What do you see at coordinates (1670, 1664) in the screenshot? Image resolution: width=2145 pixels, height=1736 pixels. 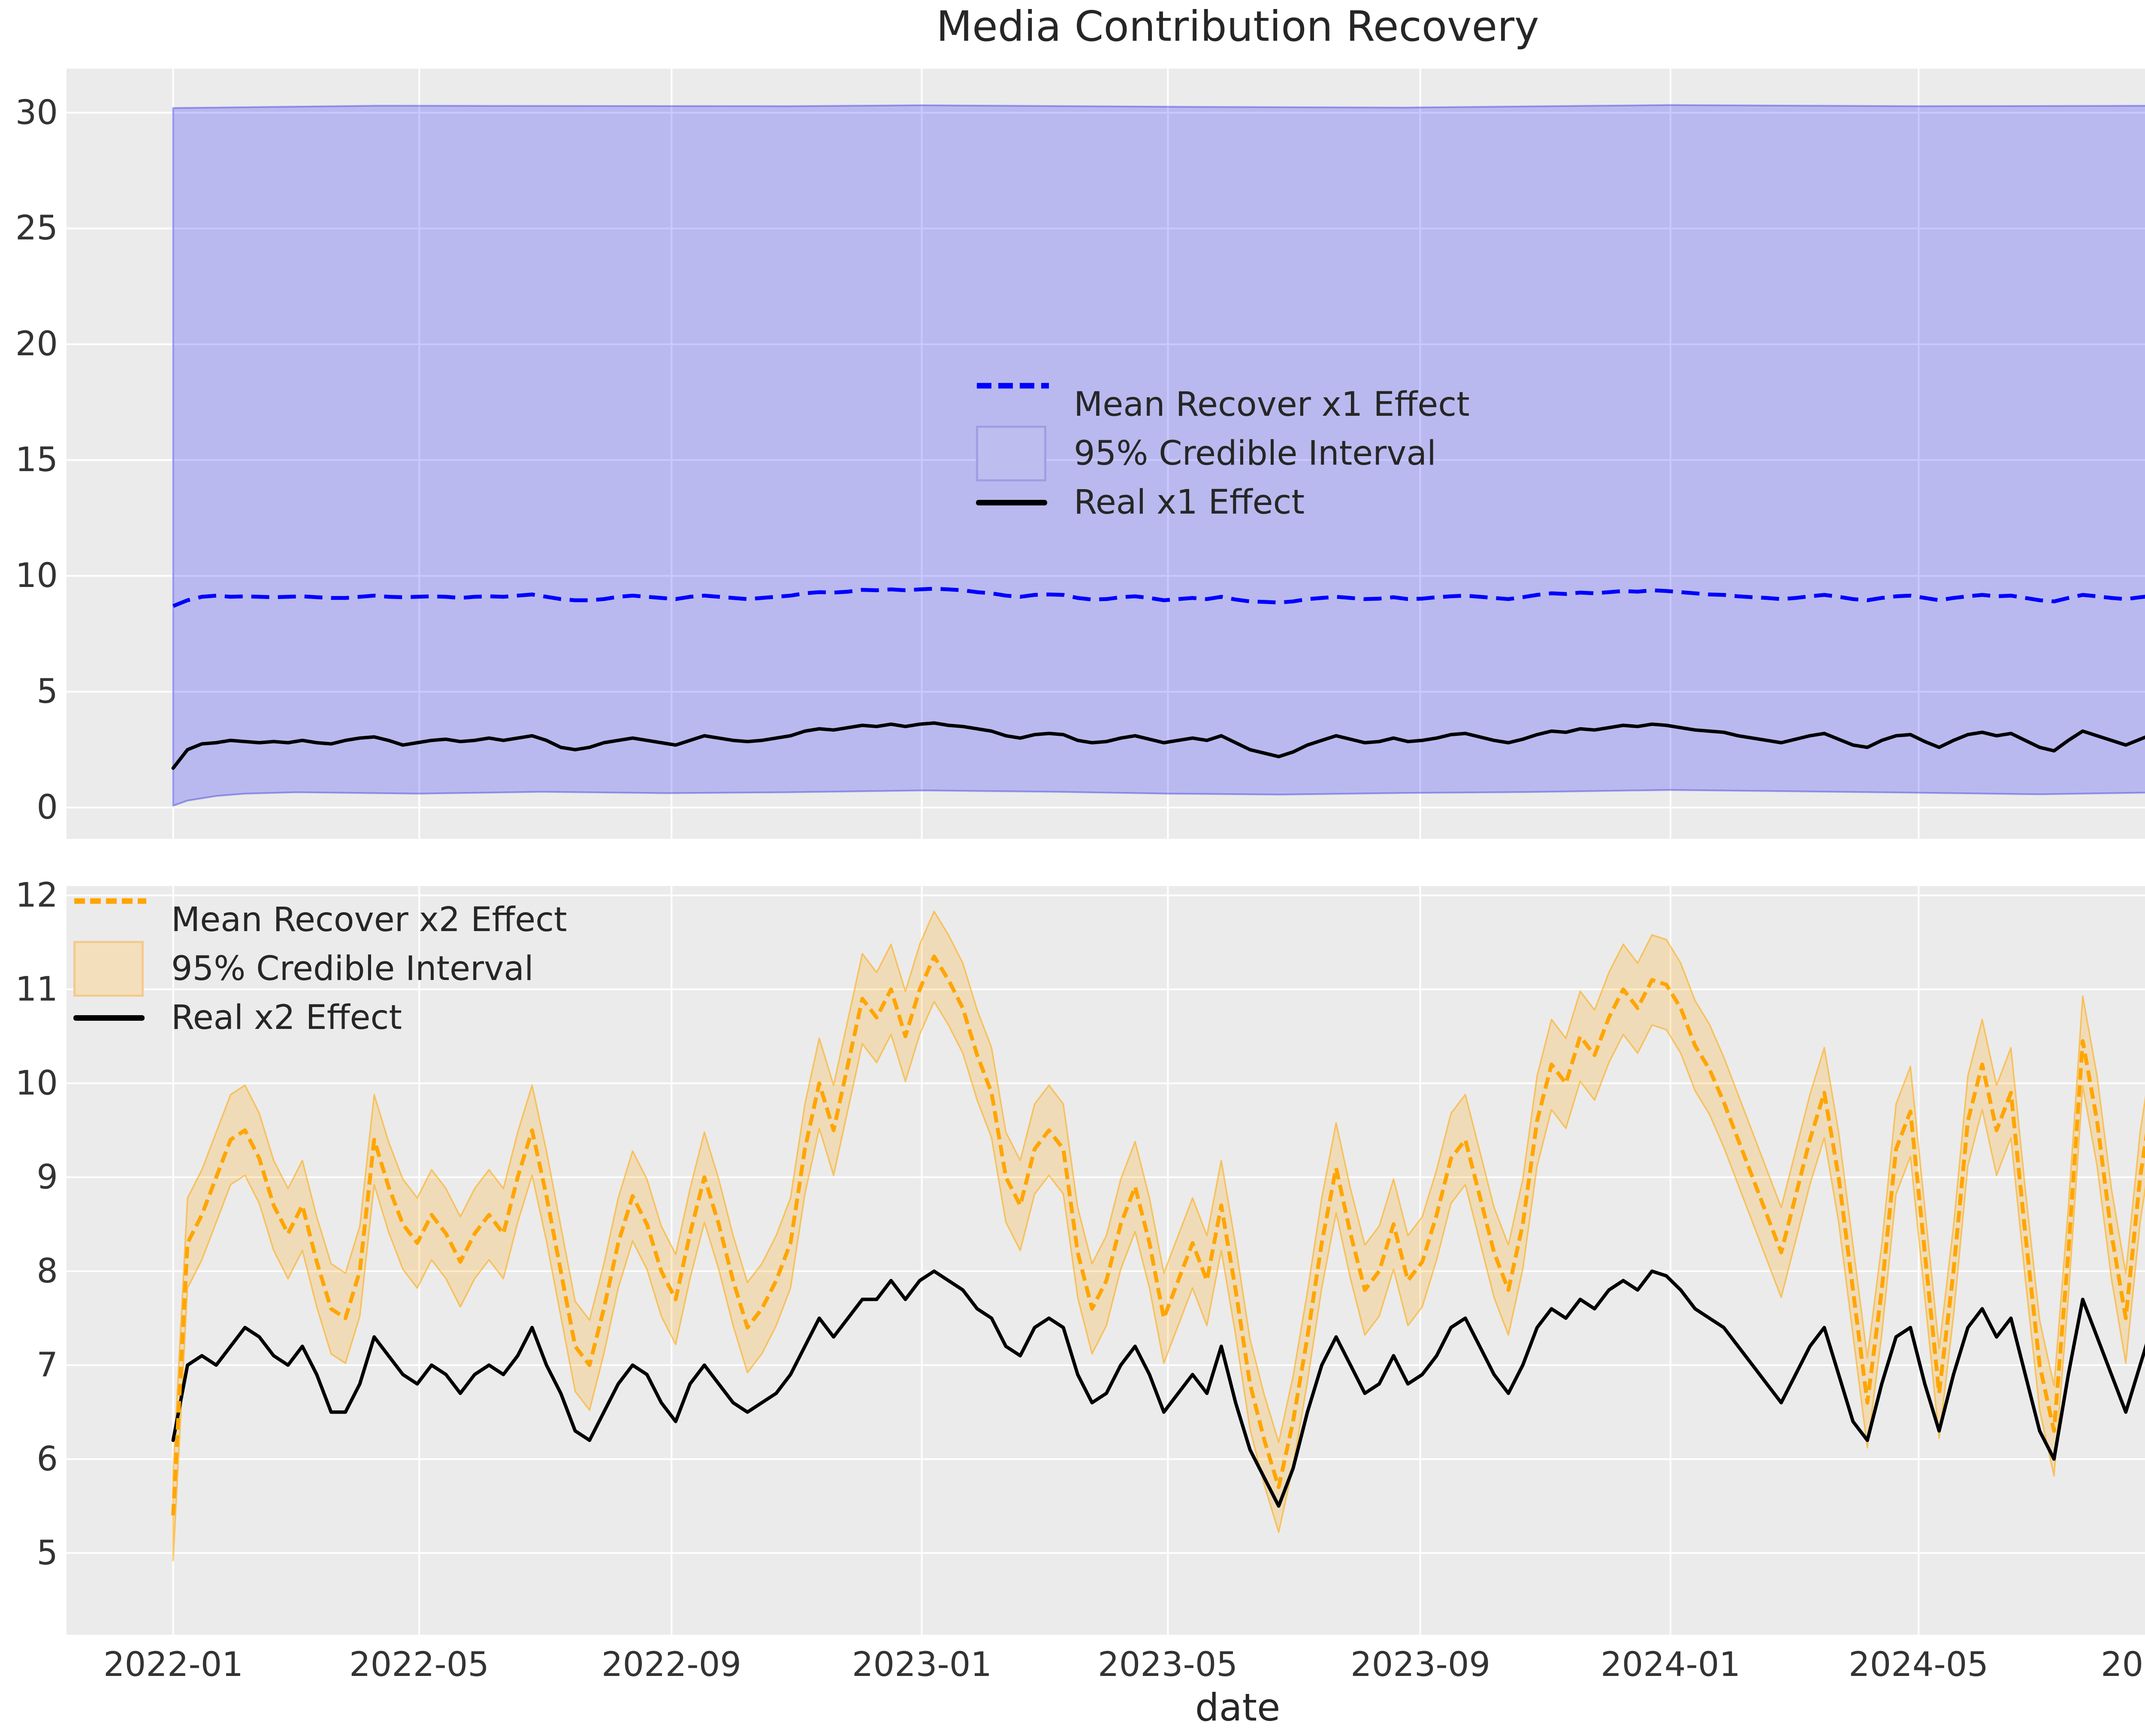 I see `x-tick-label: 2024-01` at bounding box center [1670, 1664].